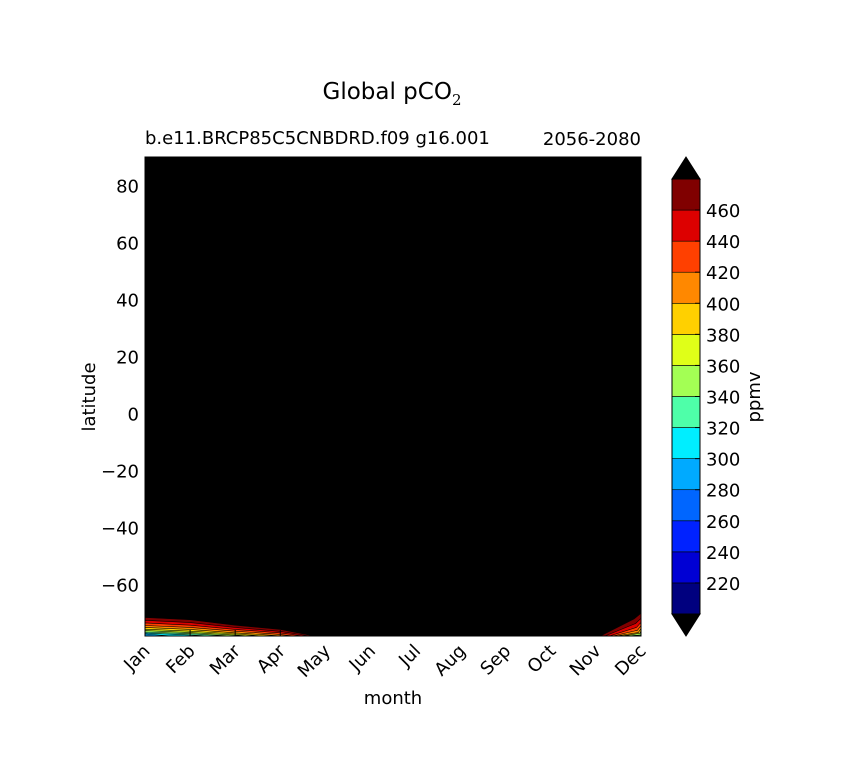 Image resolution: width=843 pixels, height=784 pixels. I want to click on colorbar-tick-label: 440, so click(723, 242).